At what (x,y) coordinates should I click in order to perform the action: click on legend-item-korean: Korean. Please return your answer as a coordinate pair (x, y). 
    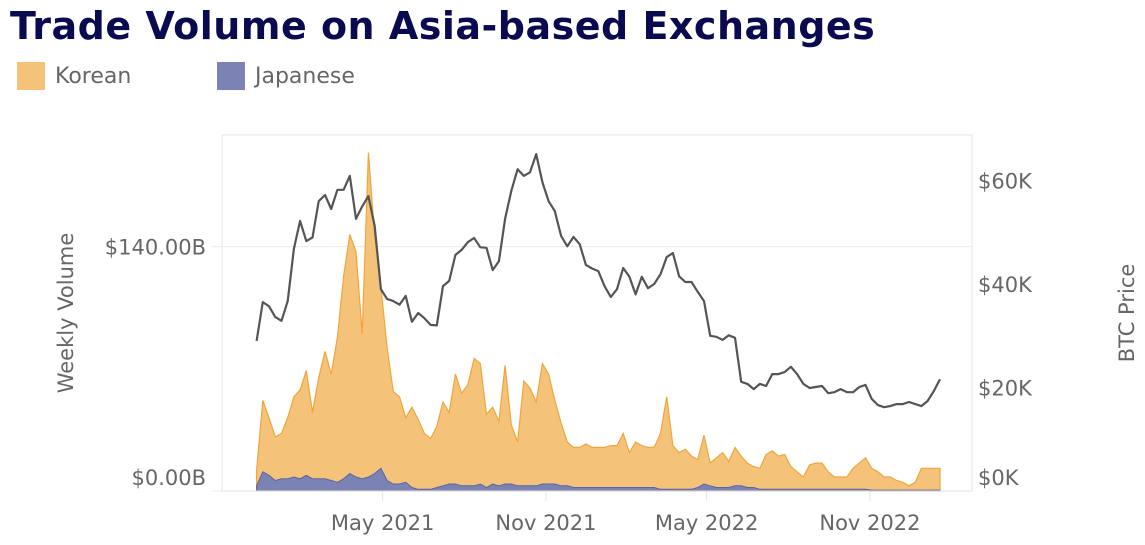
    Looking at the image, I should click on (74, 76).